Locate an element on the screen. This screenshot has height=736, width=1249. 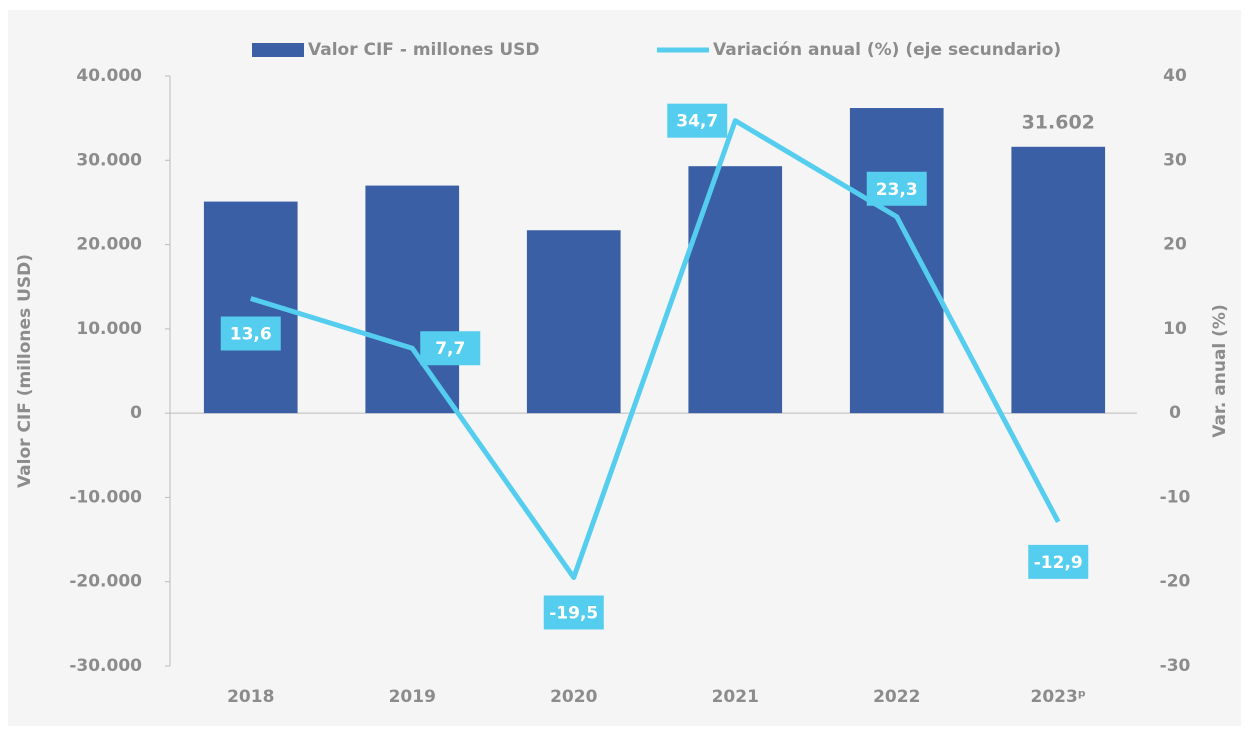
y2-tick-label: -30 is located at coordinates (1175, 666).